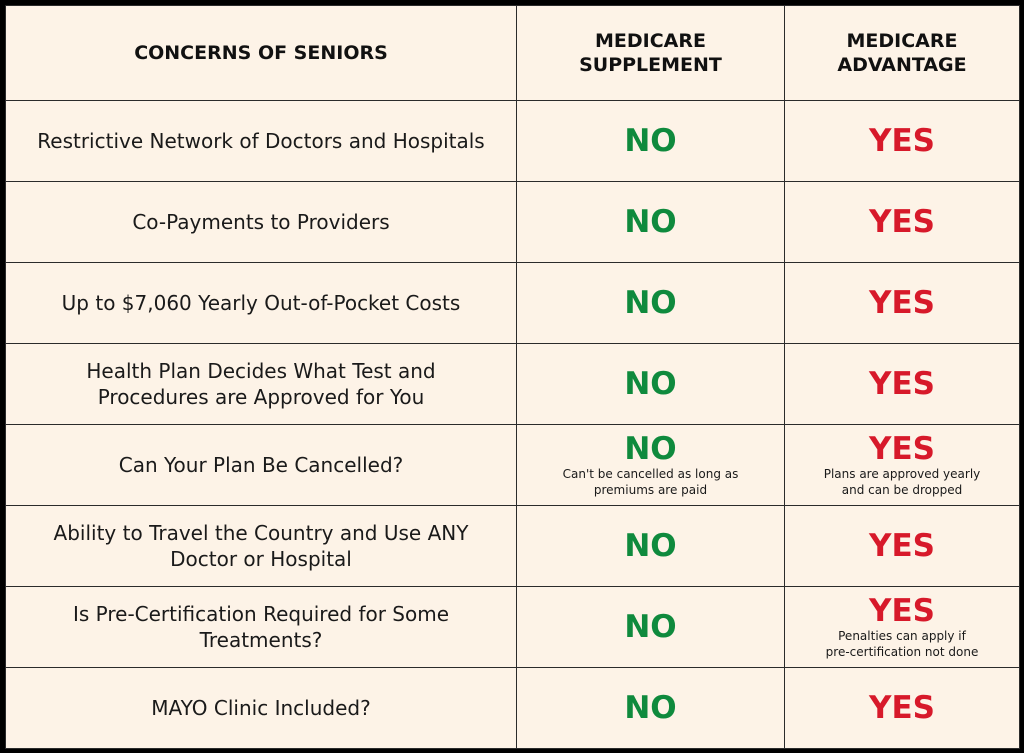 The width and height of the screenshot is (1024, 753). I want to click on table-row: MAYO Clinic Included? NO YES, so click(512, 708).